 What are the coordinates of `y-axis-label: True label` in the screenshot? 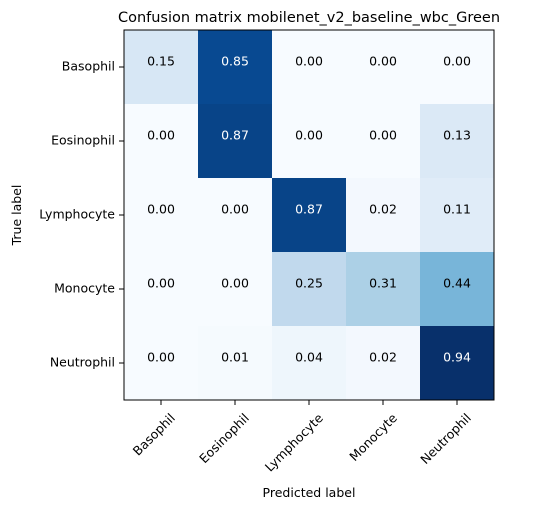 It's located at (16, 216).